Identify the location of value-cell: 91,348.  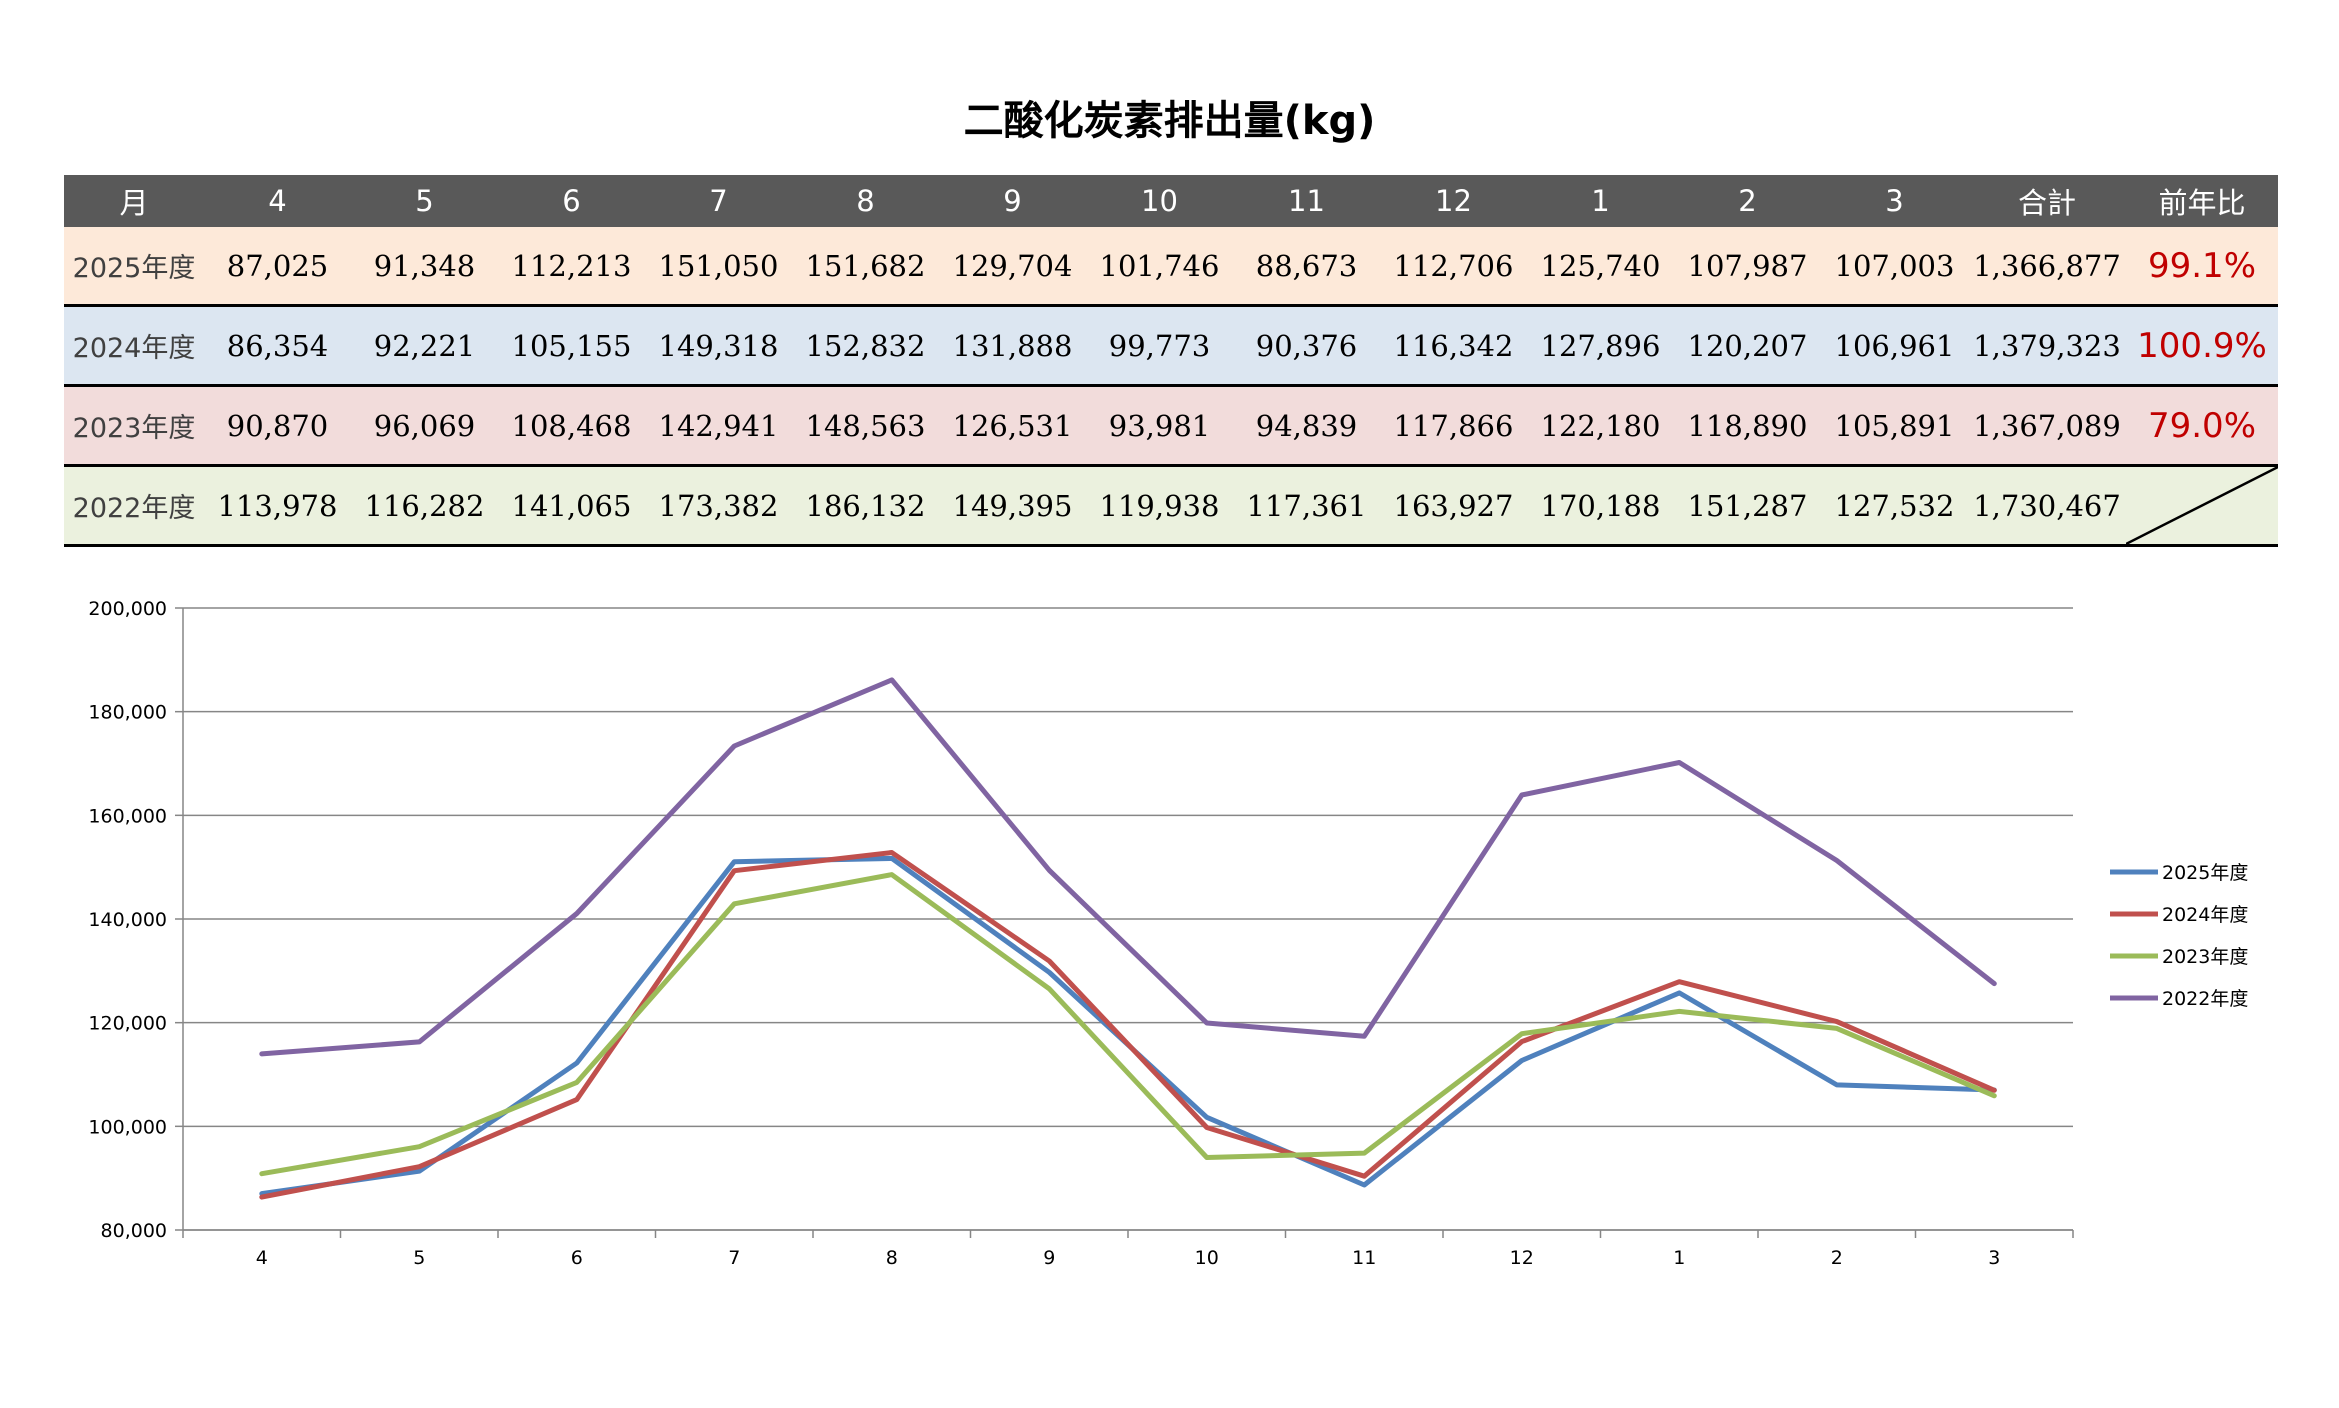
(424, 267).